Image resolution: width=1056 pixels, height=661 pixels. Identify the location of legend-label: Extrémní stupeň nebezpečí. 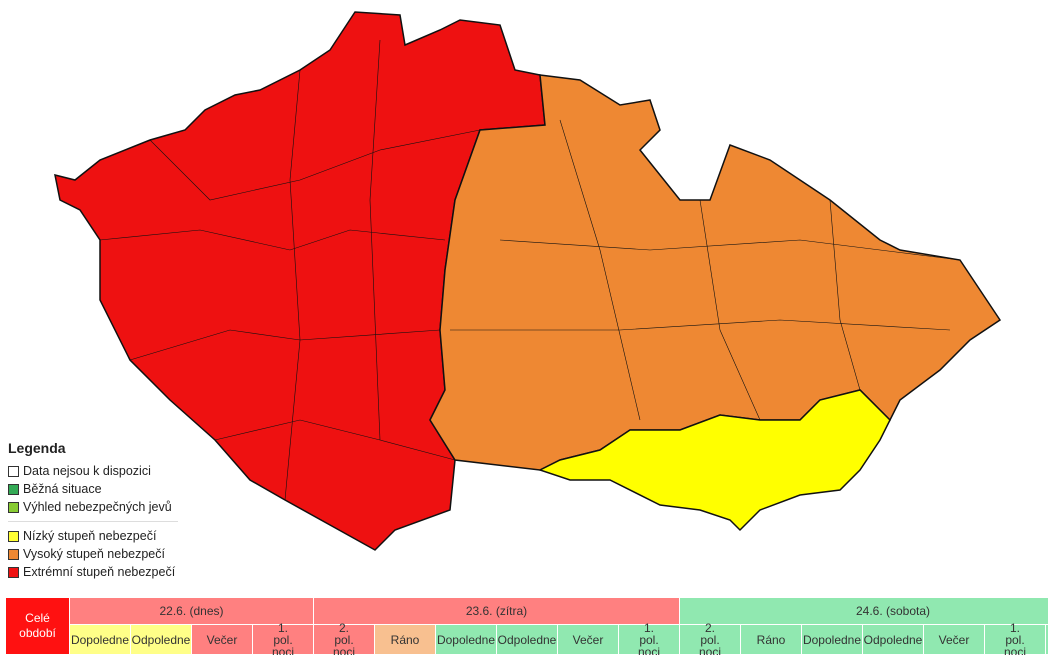
(99, 572).